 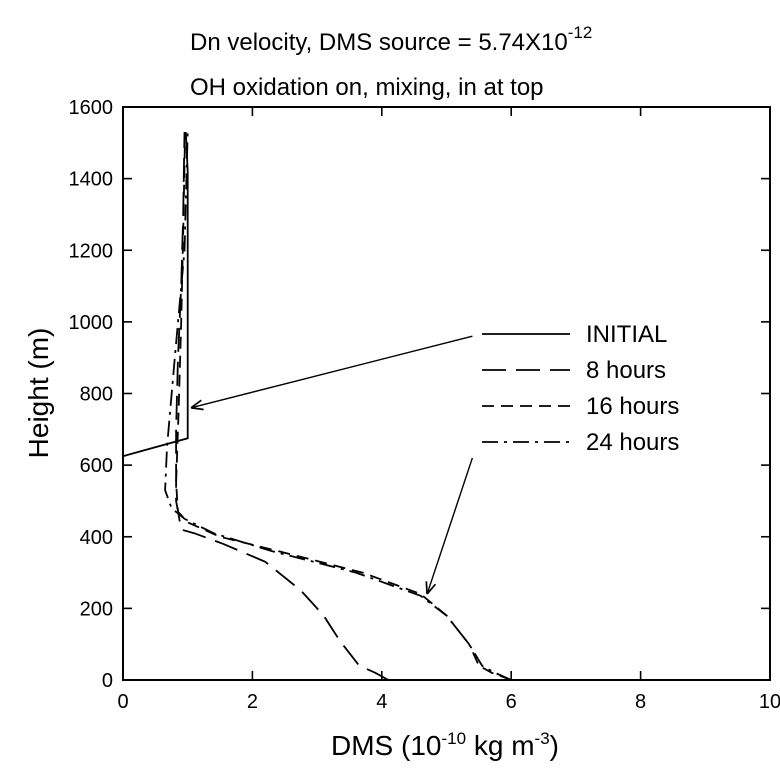 What do you see at coordinates (96, 395) in the screenshot?
I see `y-tick-label: 800` at bounding box center [96, 395].